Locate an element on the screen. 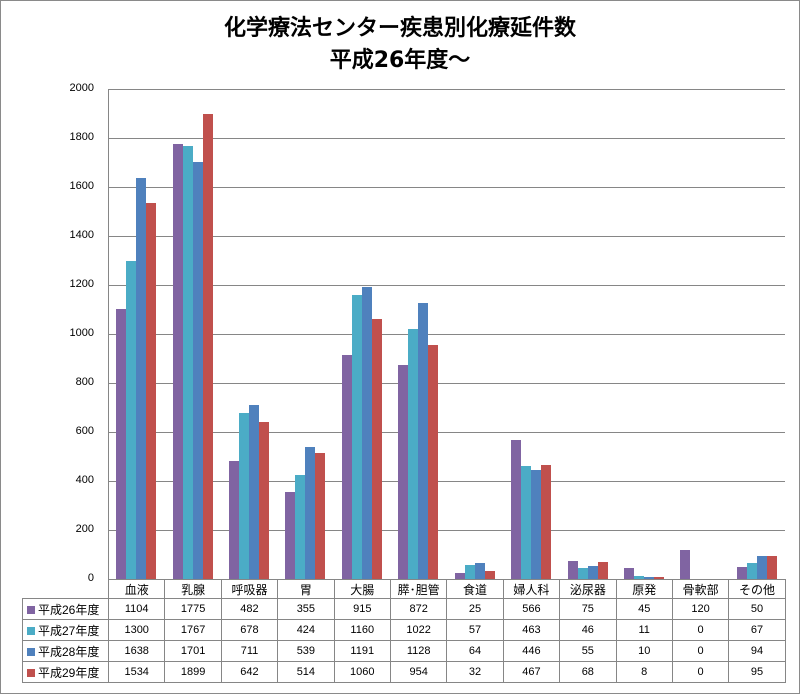  category-label: 食道 is located at coordinates (475, 589).